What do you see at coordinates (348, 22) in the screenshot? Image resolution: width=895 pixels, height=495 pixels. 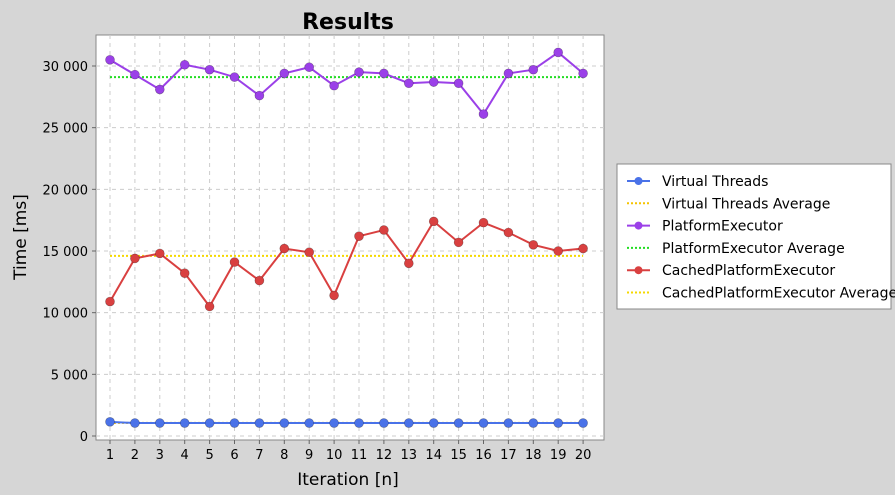 I see `chart-title: Results` at bounding box center [348, 22].